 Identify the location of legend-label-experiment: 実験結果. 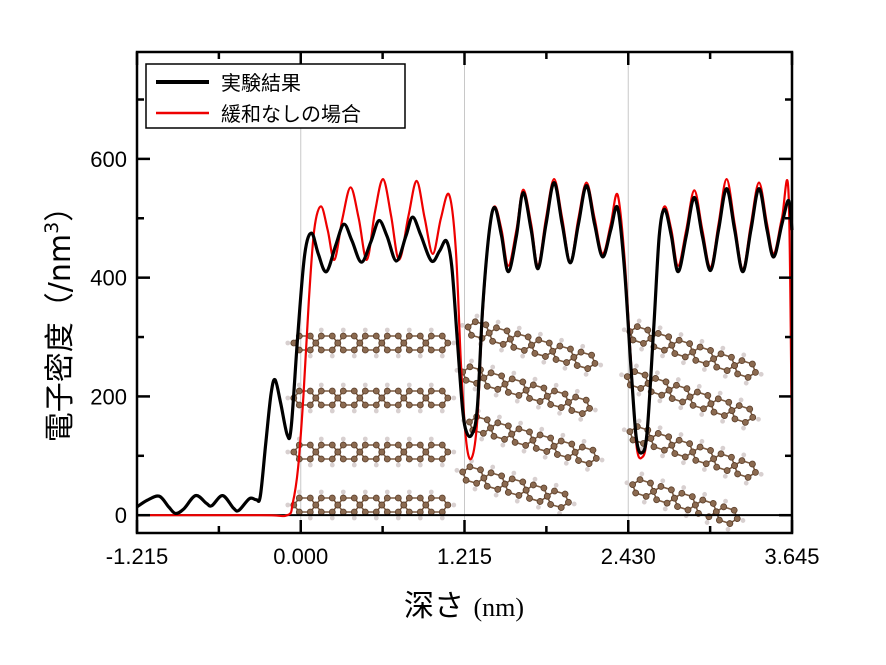
(261, 83).